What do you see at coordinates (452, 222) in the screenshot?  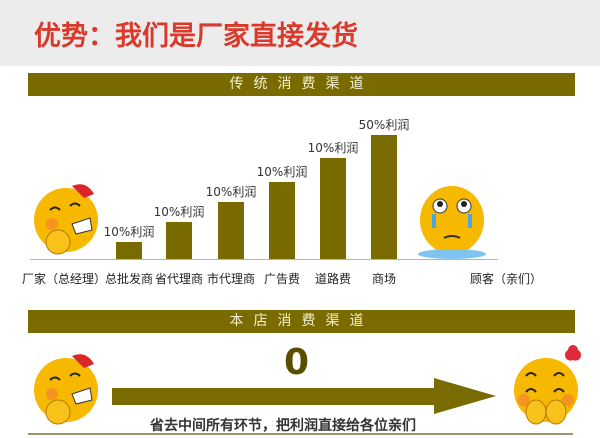 I see `crying-smiley-icon` at bounding box center [452, 222].